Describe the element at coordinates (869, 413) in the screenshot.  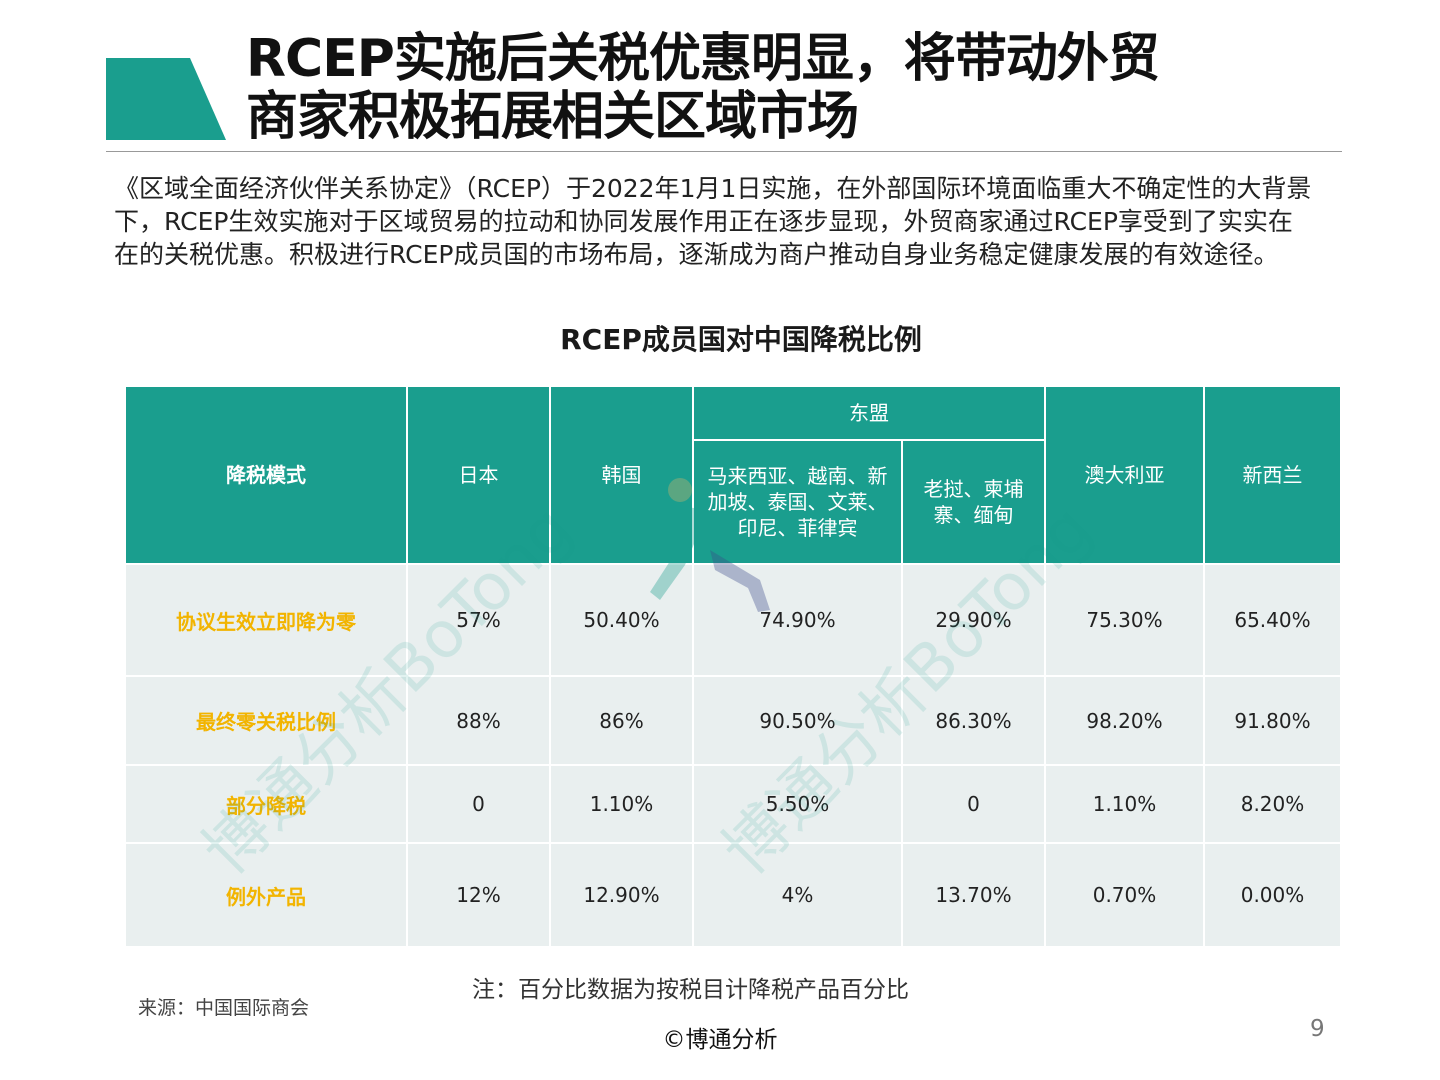
I see `column-group-asean: 东盟` at that location.